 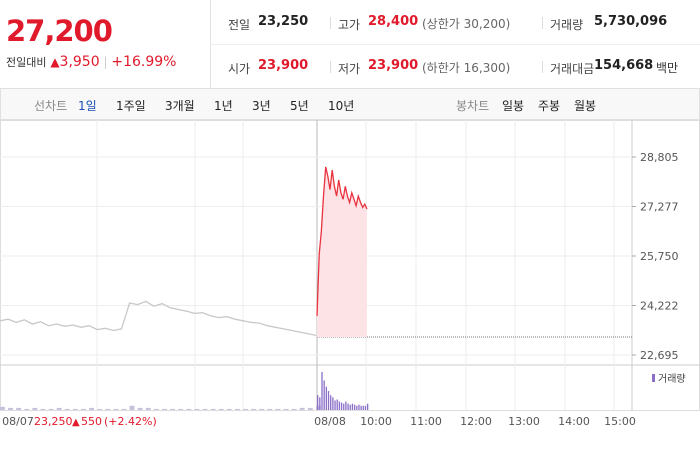 What do you see at coordinates (513, 106) in the screenshot?
I see `tab: 일봉` at bounding box center [513, 106].